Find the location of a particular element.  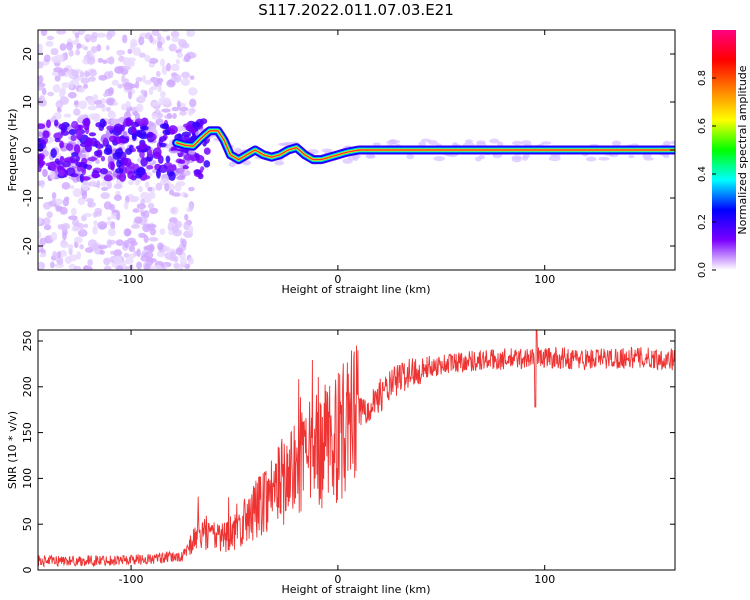

colorbar-tick-label: 0.2 is located at coordinates (702, 222).